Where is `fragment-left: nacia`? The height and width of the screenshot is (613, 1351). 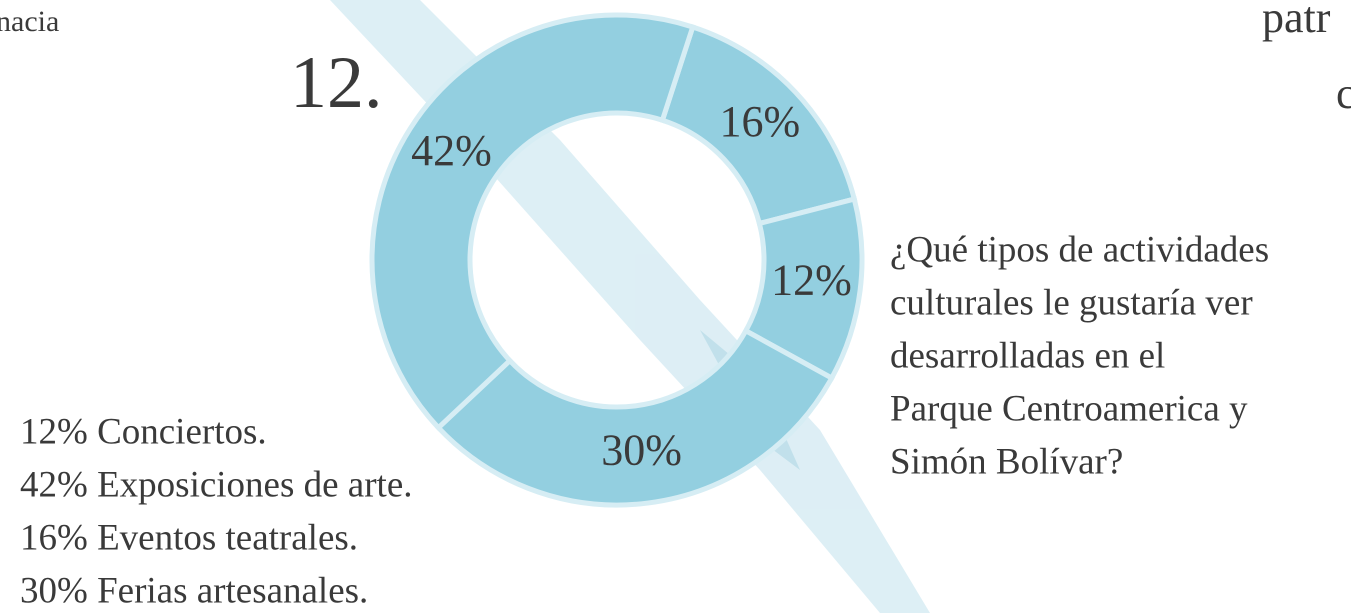
fragment-left: nacia is located at coordinates (29, 21).